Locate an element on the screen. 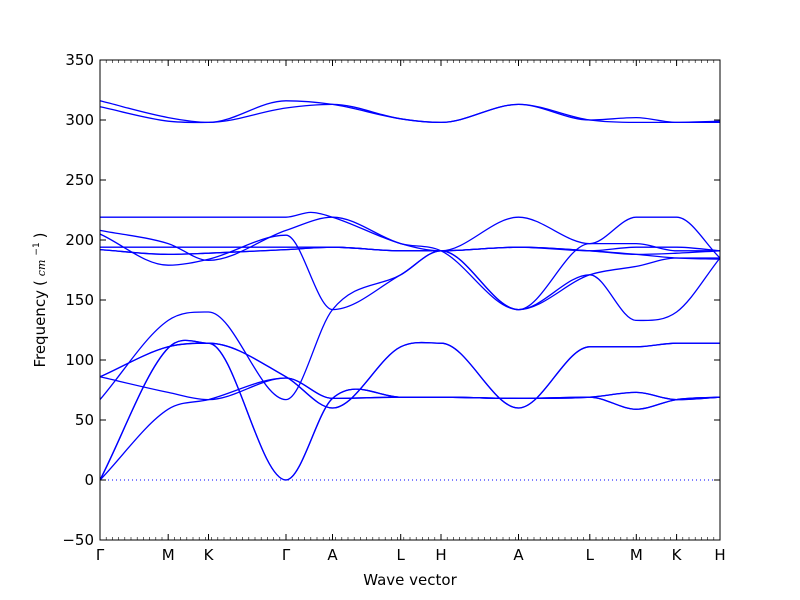 This screenshot has height=600, width=800. svg-text:Frequency ( cm: Frequency ( cm −1 ) is located at coordinates (37, 299).